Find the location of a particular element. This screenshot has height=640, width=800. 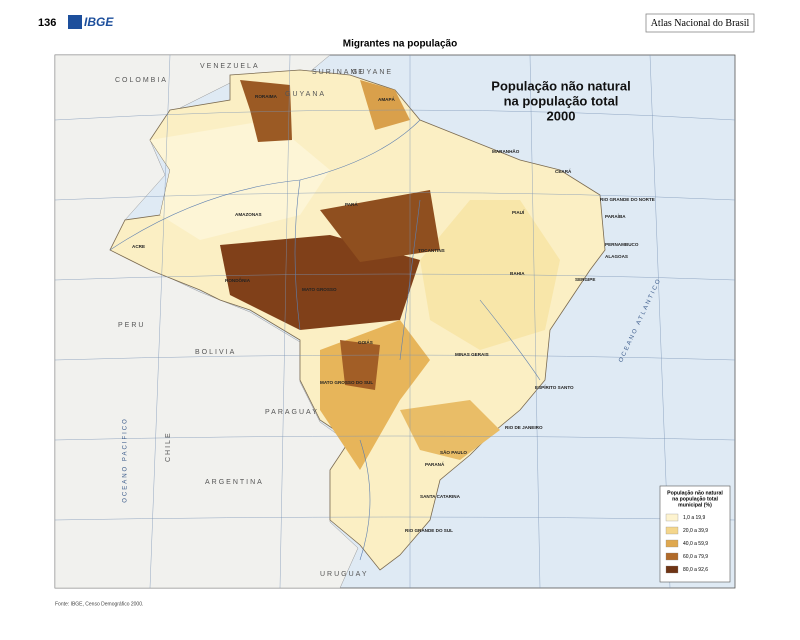

state-label: RORAIMA is located at coordinates (266, 96).